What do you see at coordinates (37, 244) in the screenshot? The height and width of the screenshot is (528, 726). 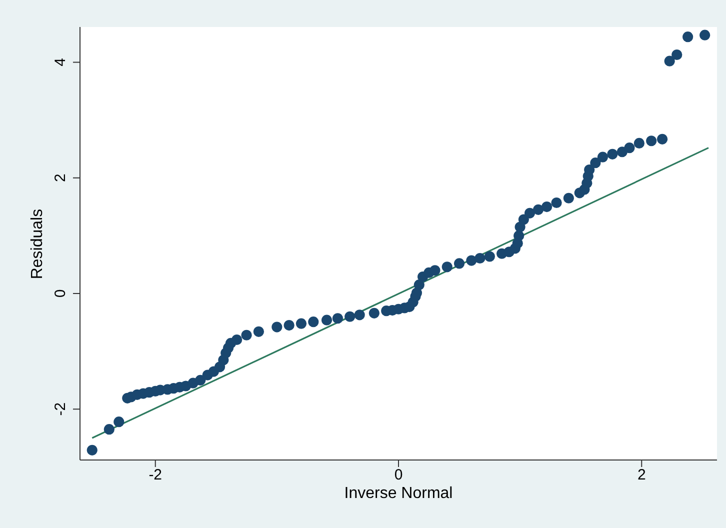 I see `y-axis-title: Residuals` at bounding box center [37, 244].